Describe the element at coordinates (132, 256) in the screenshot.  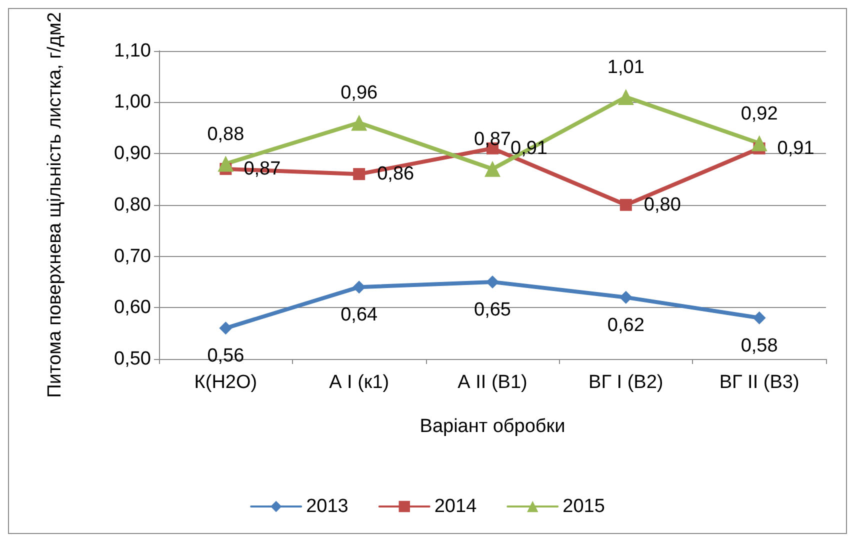
I see `y-tick-label: 0,70` at that location.